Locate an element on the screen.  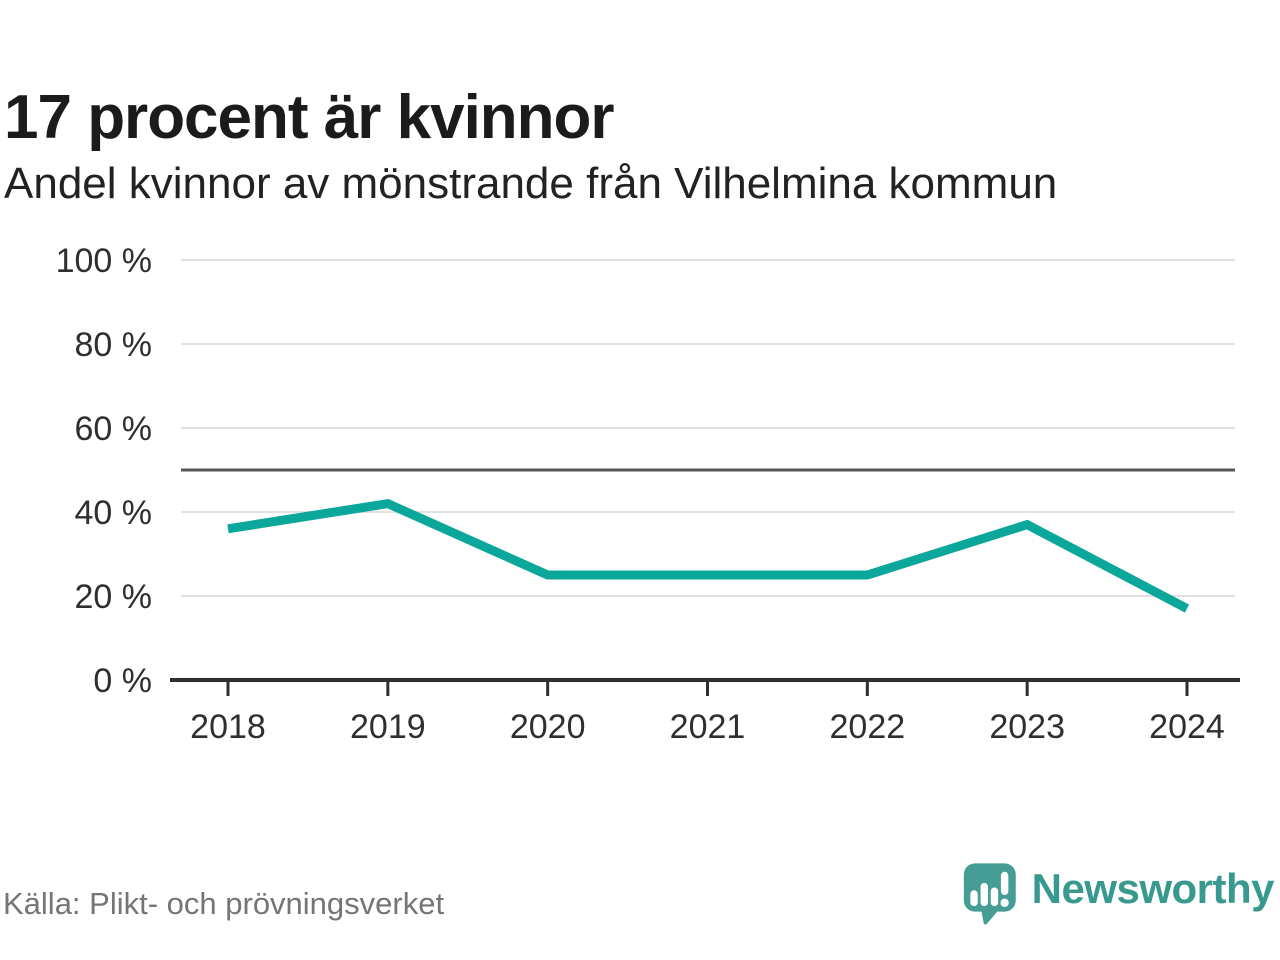
newsworthy-logo: Newsworthy is located at coordinates (1118, 894).